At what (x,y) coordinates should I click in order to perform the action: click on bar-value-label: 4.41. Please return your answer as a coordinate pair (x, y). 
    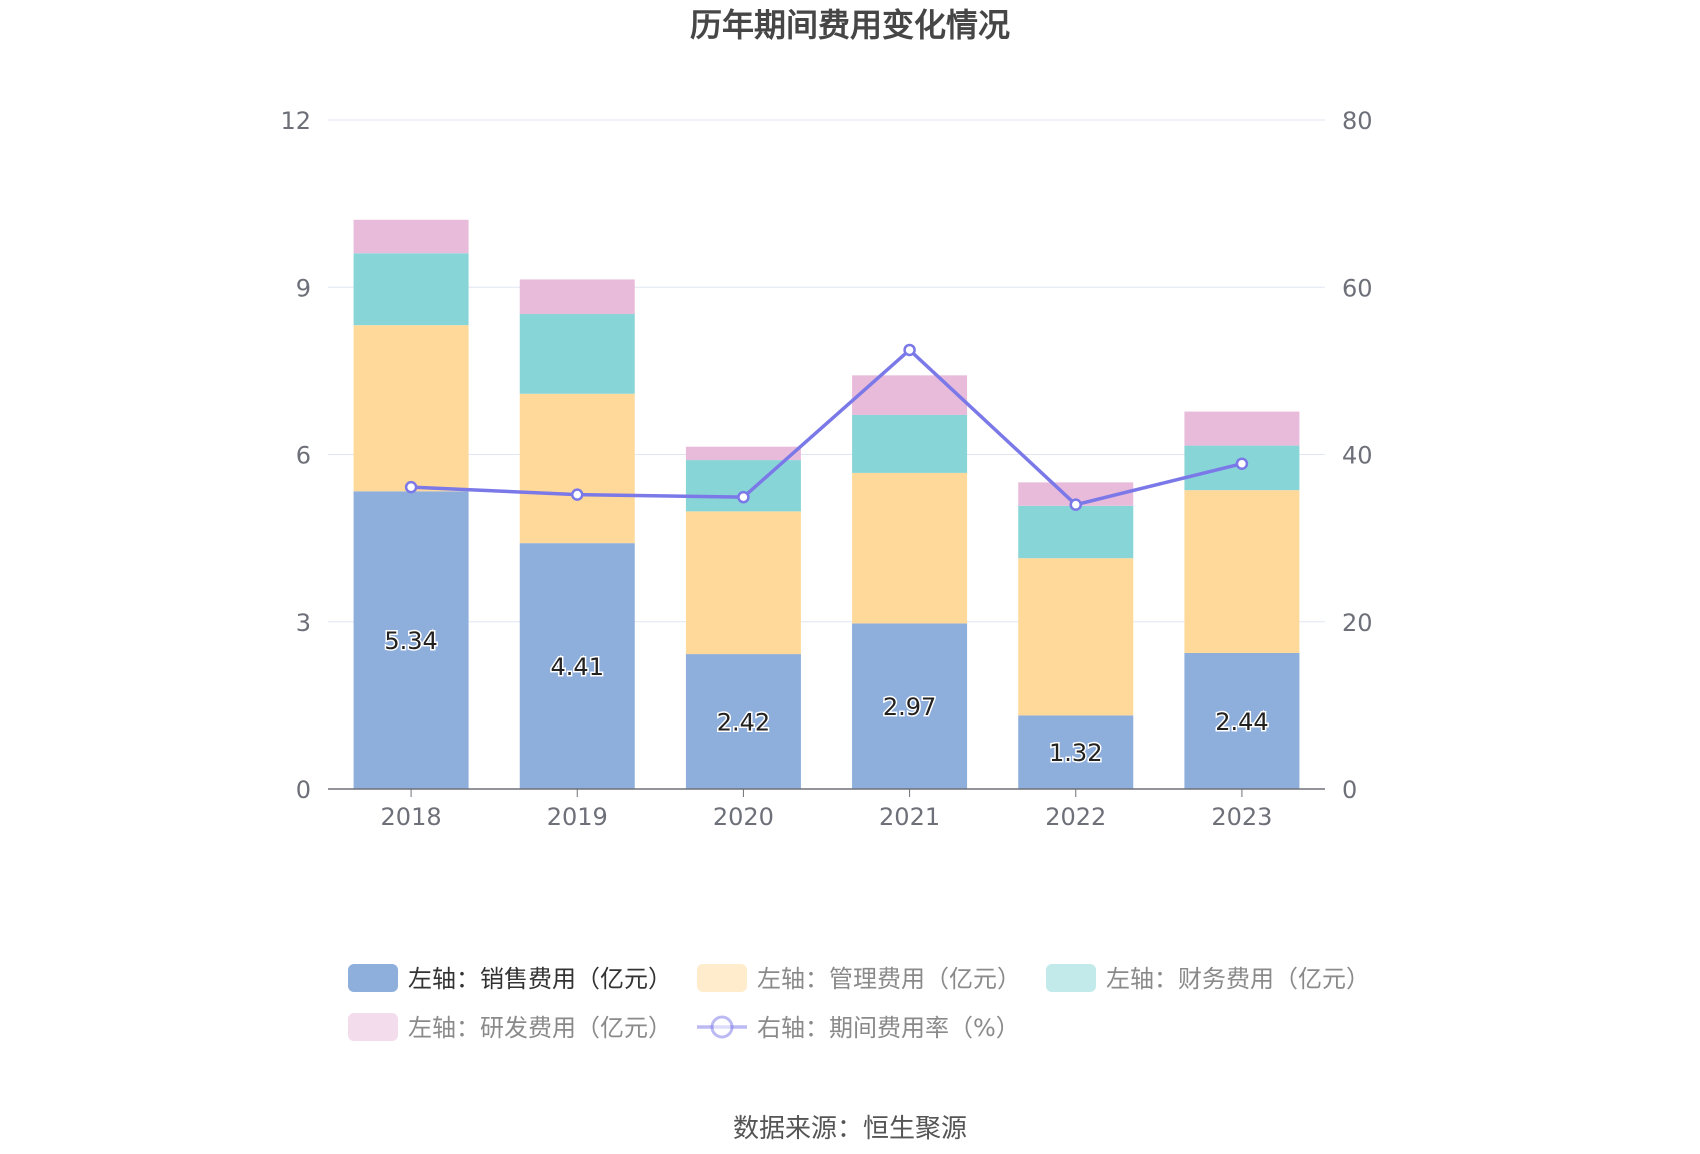
    Looking at the image, I should click on (577, 667).